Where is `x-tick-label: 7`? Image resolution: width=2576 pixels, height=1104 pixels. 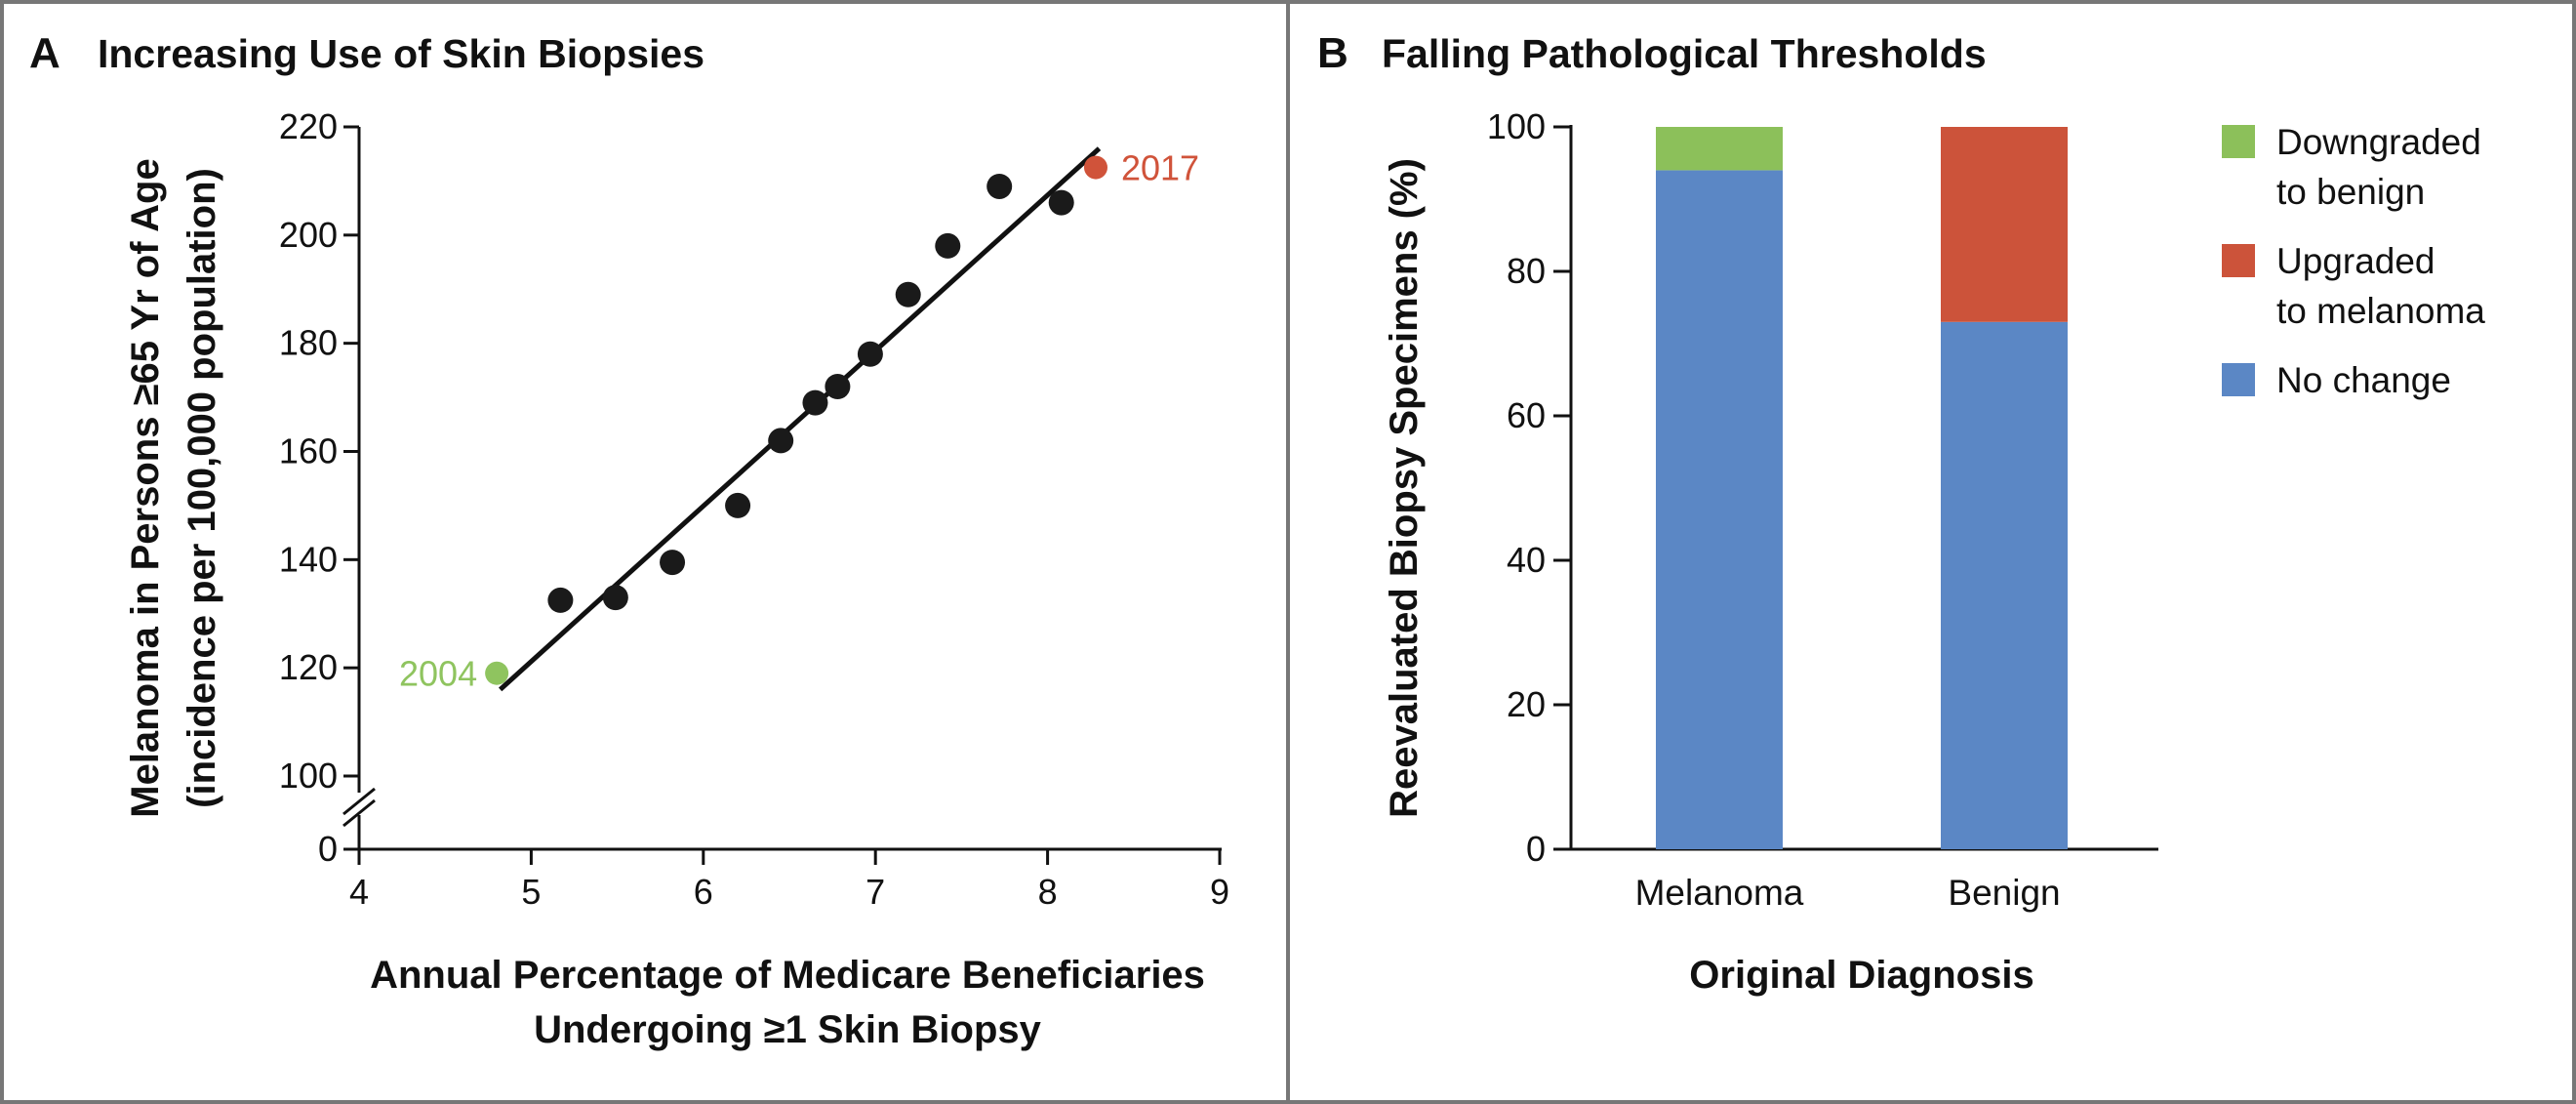 x-tick-label: 7 is located at coordinates (875, 892).